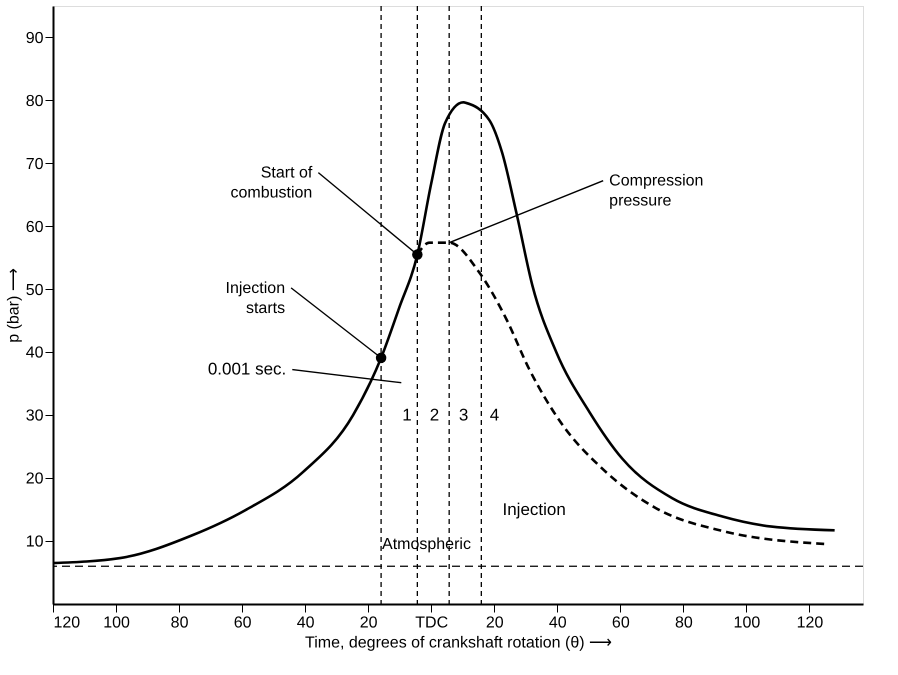 The height and width of the screenshot is (675, 898). What do you see at coordinates (256, 298) in the screenshot?
I see `annotation: Injection starts` at bounding box center [256, 298].